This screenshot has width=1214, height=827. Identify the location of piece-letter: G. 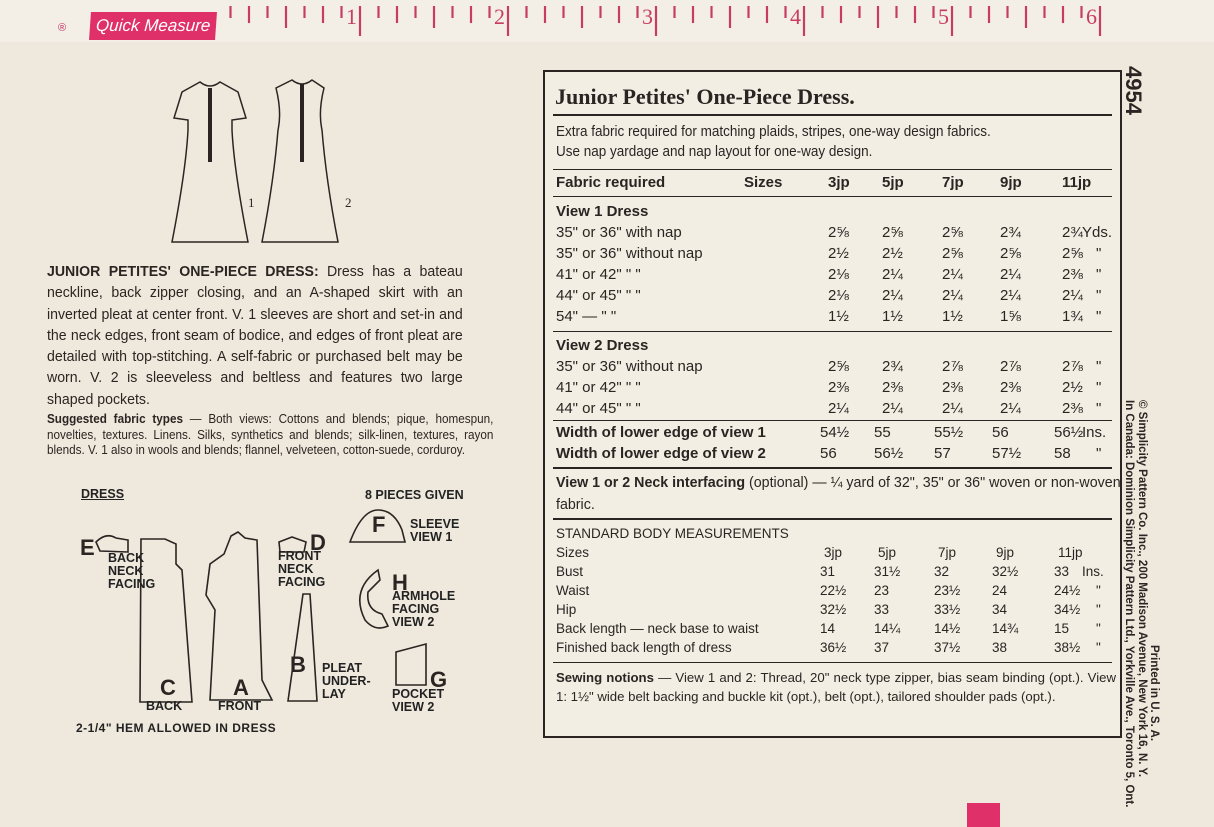
(439, 679).